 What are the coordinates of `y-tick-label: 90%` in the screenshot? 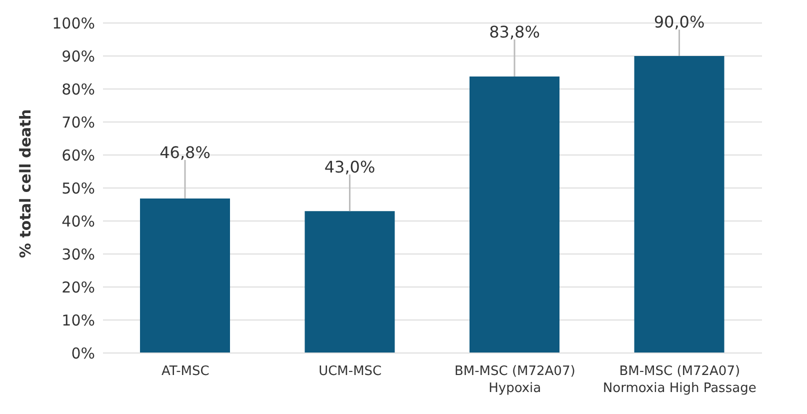 It's located at (78, 56).